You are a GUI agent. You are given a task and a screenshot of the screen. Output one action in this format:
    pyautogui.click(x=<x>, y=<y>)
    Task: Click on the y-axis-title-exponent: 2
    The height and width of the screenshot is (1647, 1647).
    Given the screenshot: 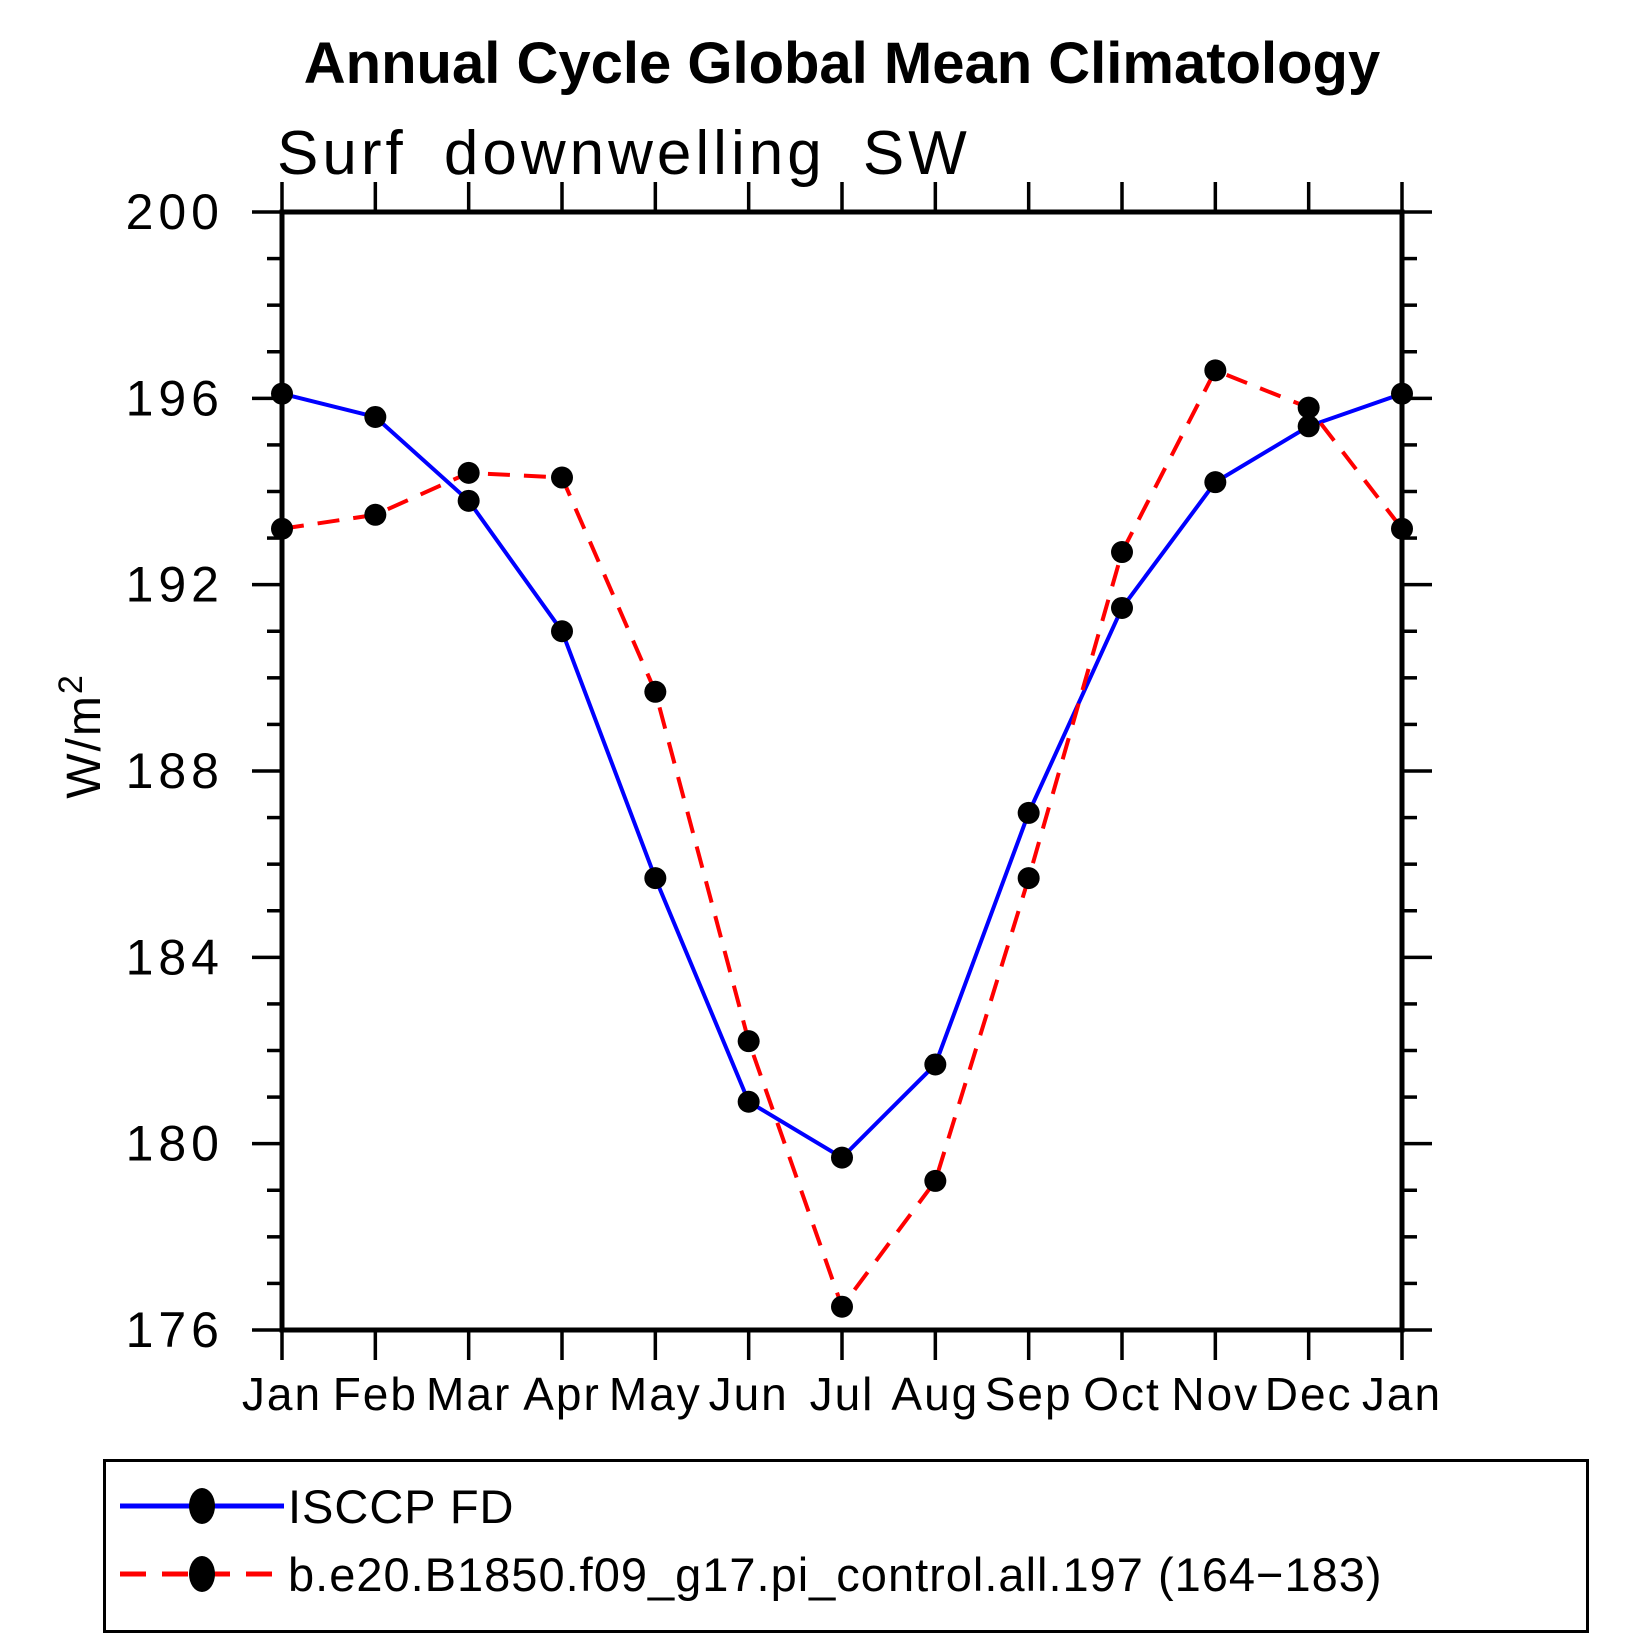 What is the action you would take?
    pyautogui.click(x=71, y=683)
    